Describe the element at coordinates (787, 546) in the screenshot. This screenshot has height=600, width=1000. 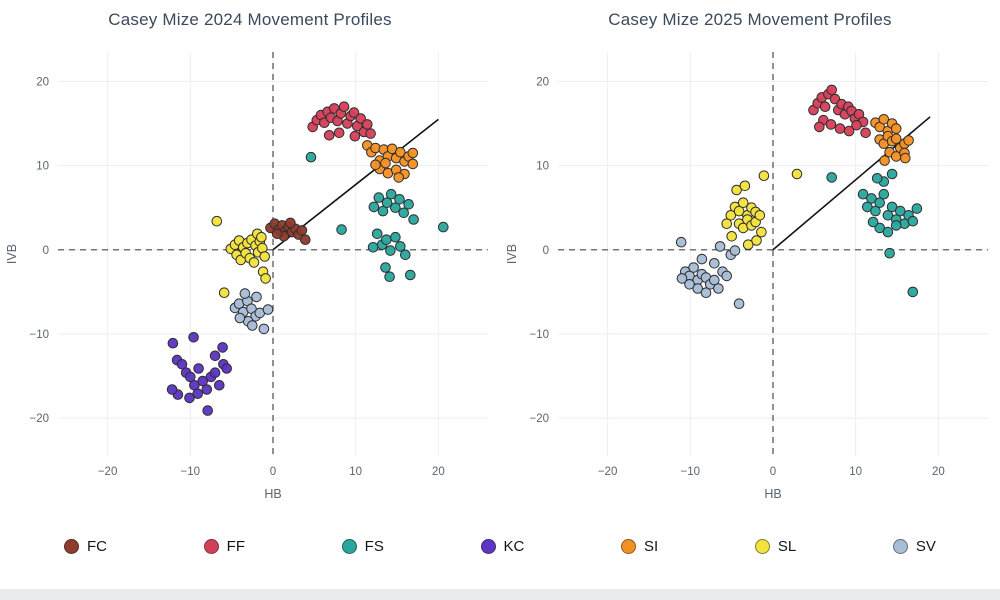
I see `legend-label-SL: SL` at that location.